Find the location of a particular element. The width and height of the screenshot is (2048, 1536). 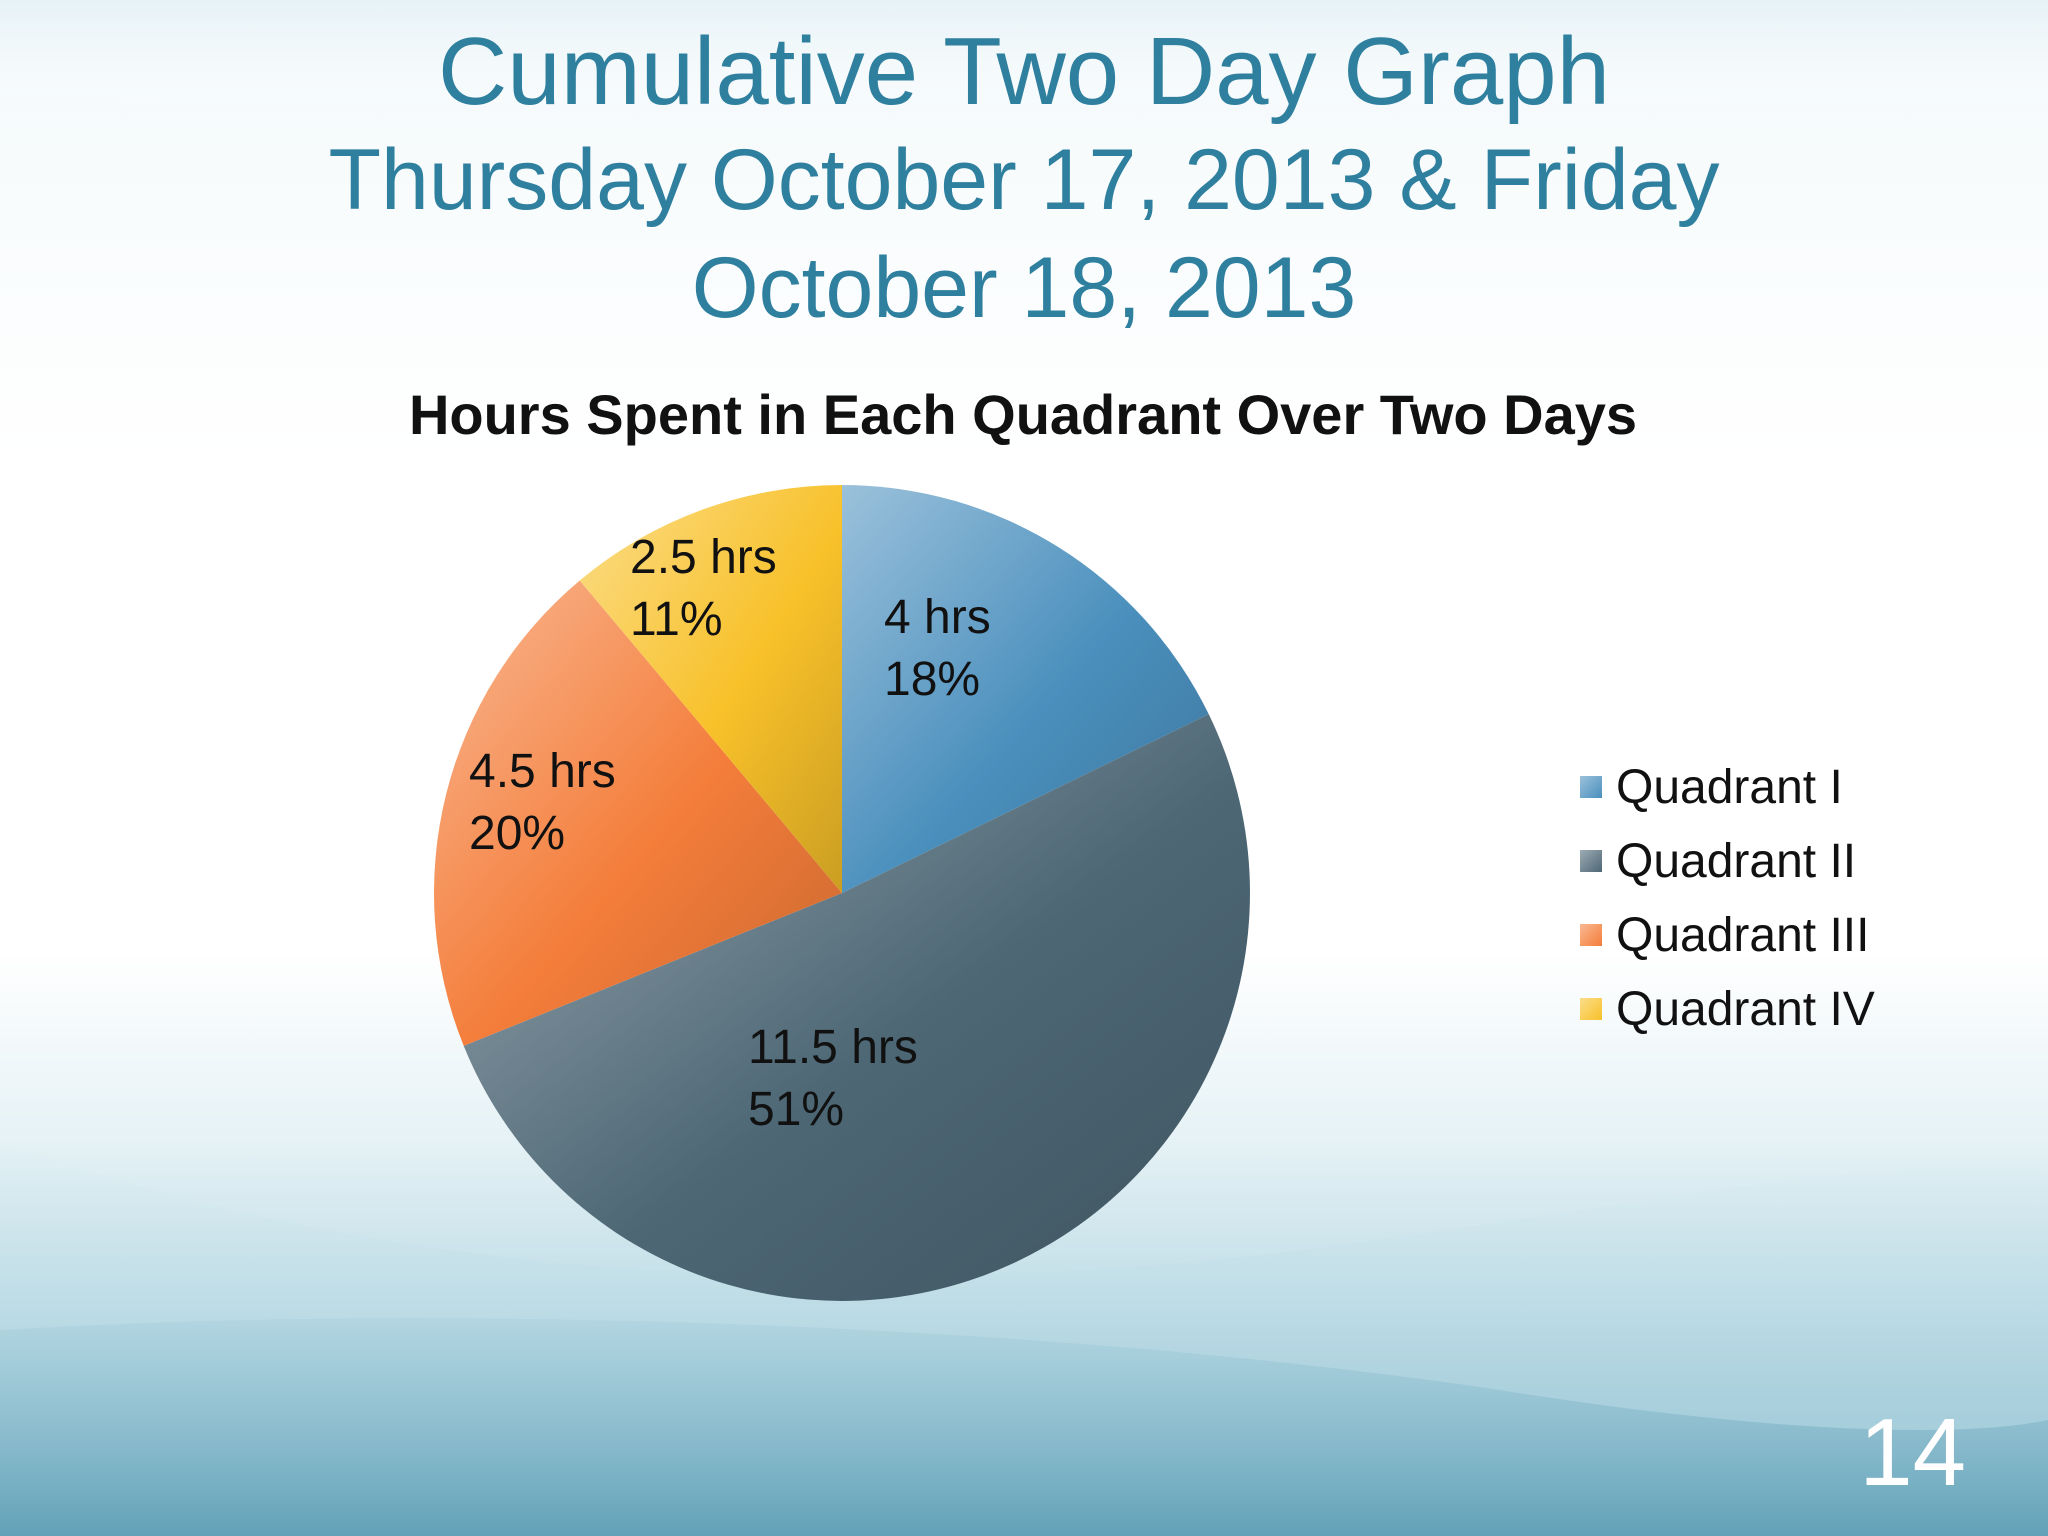

legend-item-1: Quadrant I is located at coordinates (1727, 787).